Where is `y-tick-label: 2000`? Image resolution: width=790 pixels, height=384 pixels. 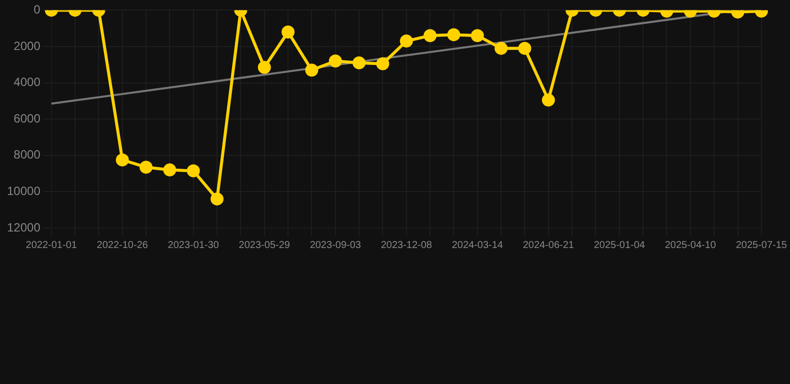
y-tick-label: 2000 is located at coordinates (27, 45).